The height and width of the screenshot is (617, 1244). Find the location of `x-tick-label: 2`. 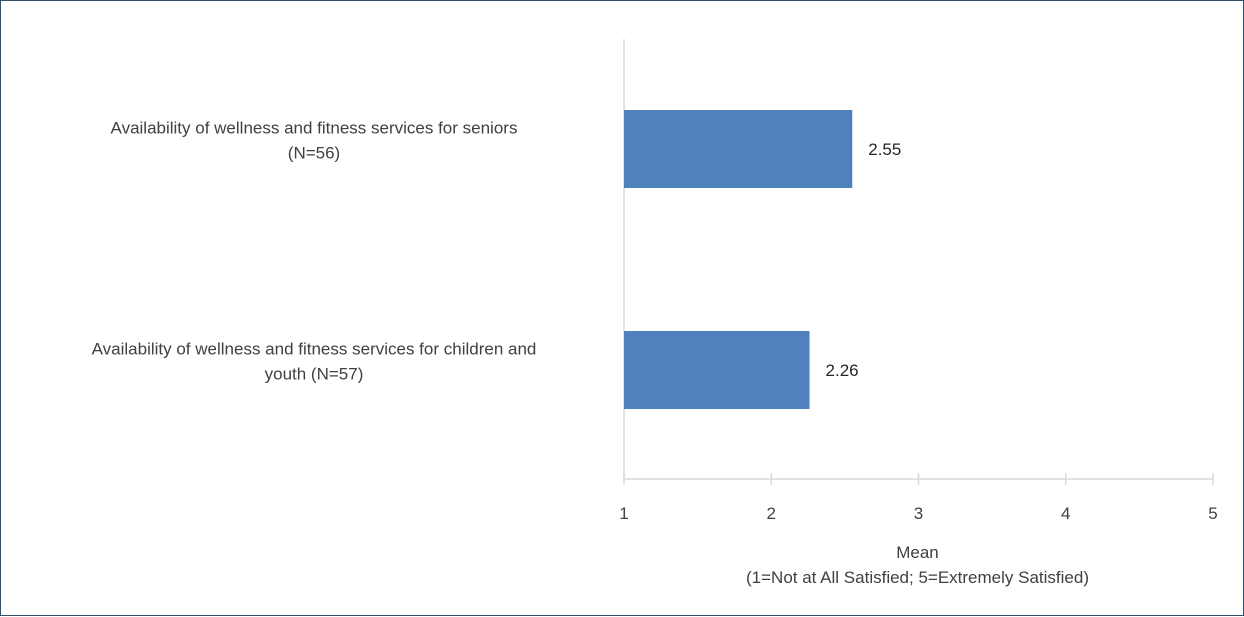

x-tick-label: 2 is located at coordinates (771, 513).